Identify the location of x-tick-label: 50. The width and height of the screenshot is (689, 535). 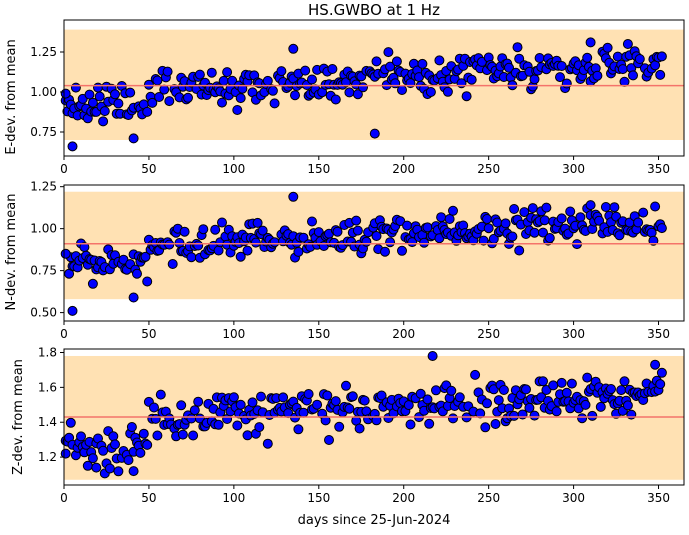
(148, 498).